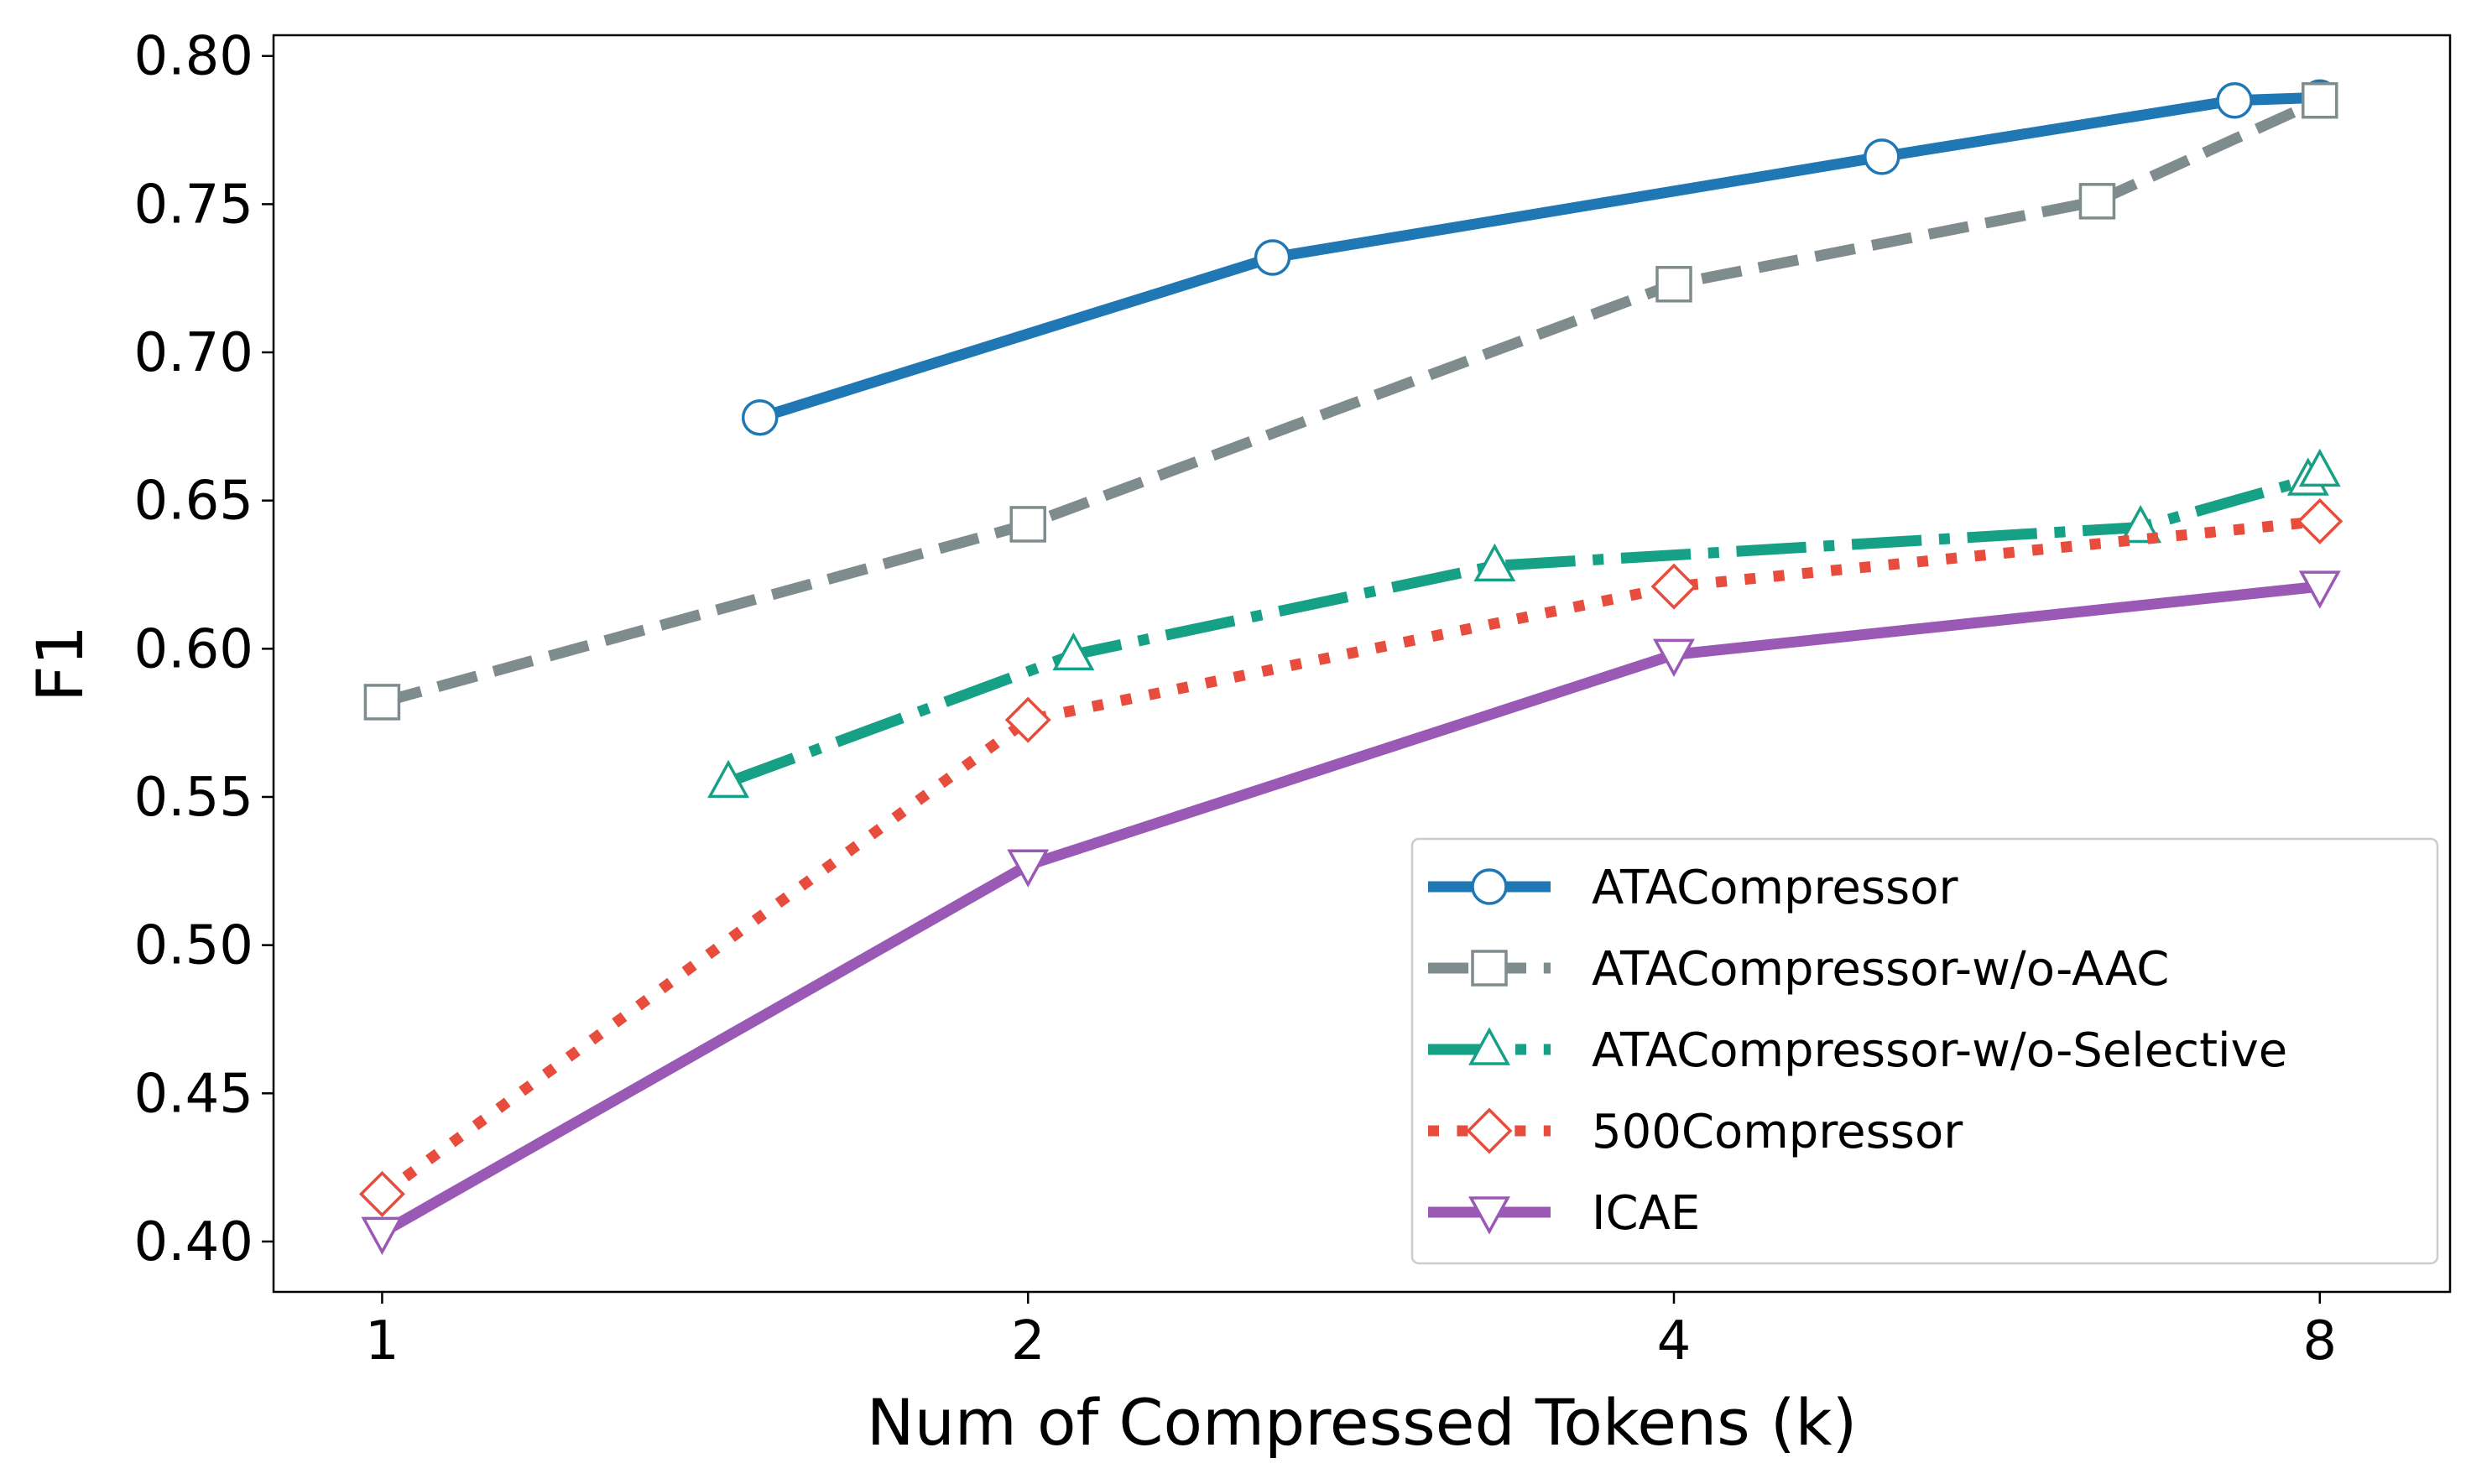 This screenshot has height=1484, width=2492. I want to click on x-axis-label: Num of Compressed Tokens (k), so click(1362, 1422).